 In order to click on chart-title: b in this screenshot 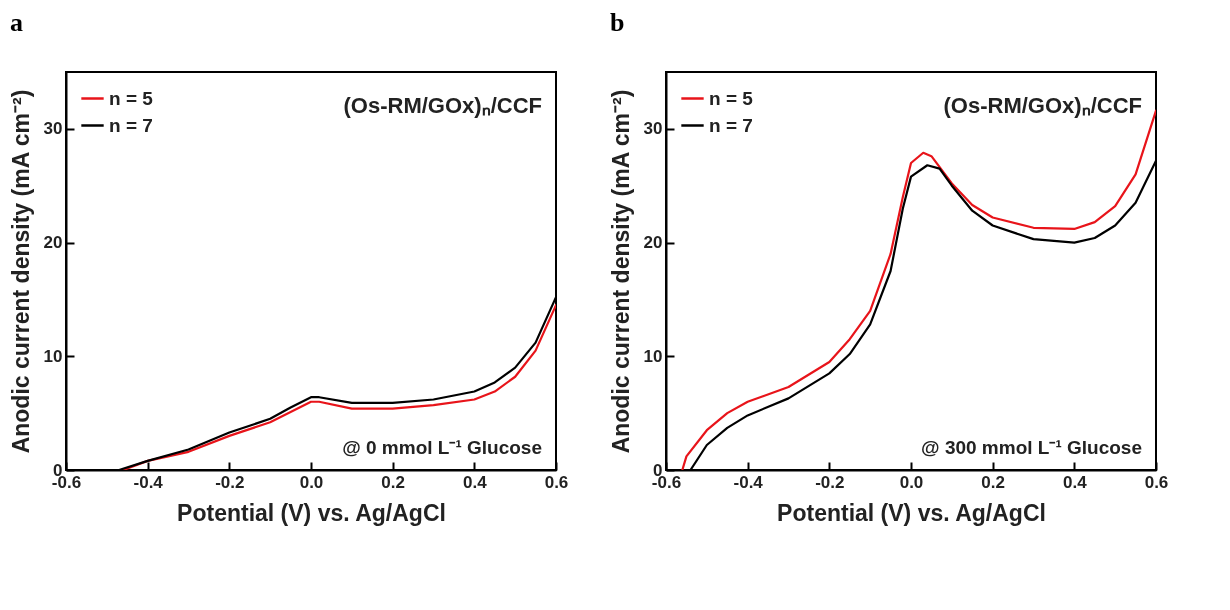, I will do `click(617, 22)`.